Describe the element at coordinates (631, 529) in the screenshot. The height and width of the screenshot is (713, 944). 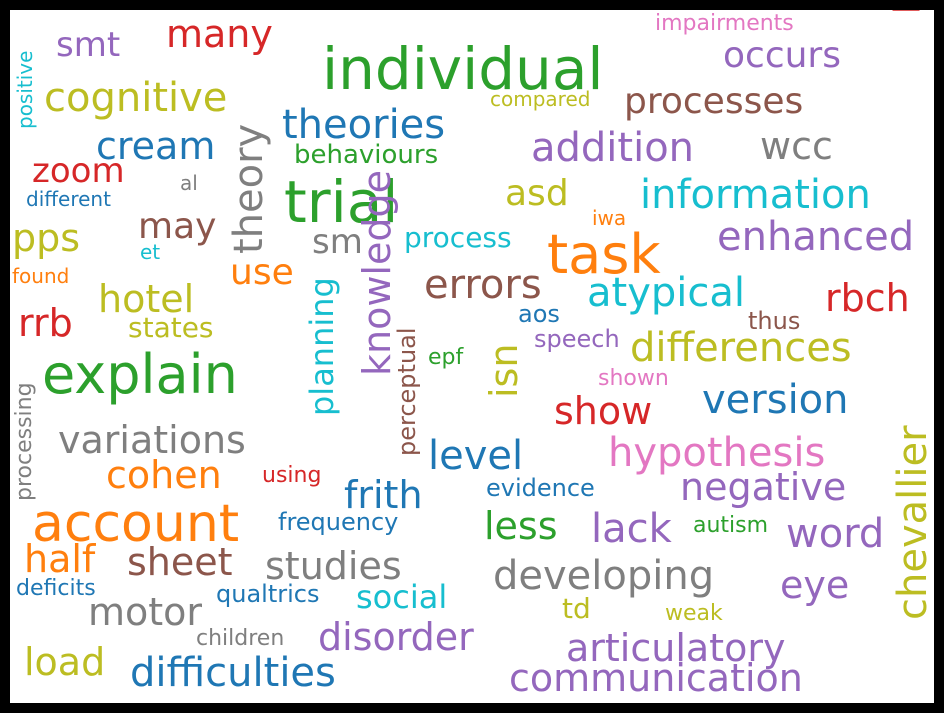
I see `word-lack: lack` at that location.